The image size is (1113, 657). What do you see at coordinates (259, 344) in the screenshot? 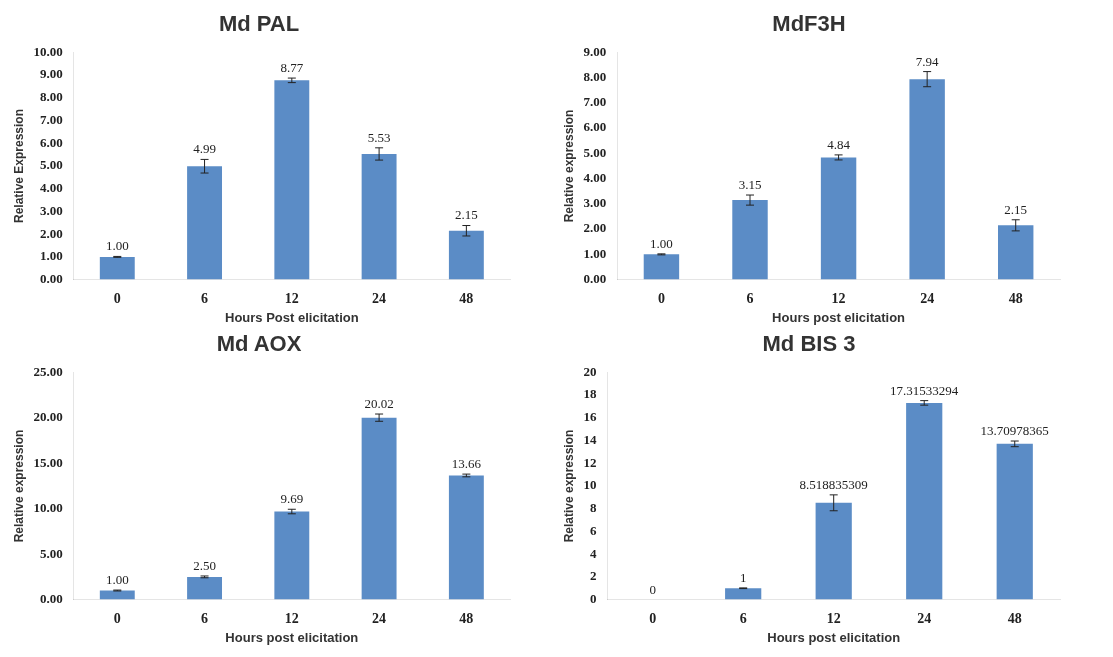
I see `chart-title: Md AOX` at bounding box center [259, 344].